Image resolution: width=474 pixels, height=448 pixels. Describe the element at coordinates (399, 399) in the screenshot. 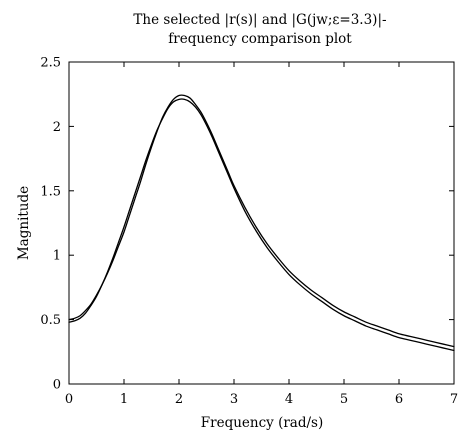

I see `x-tick-label: 6` at that location.